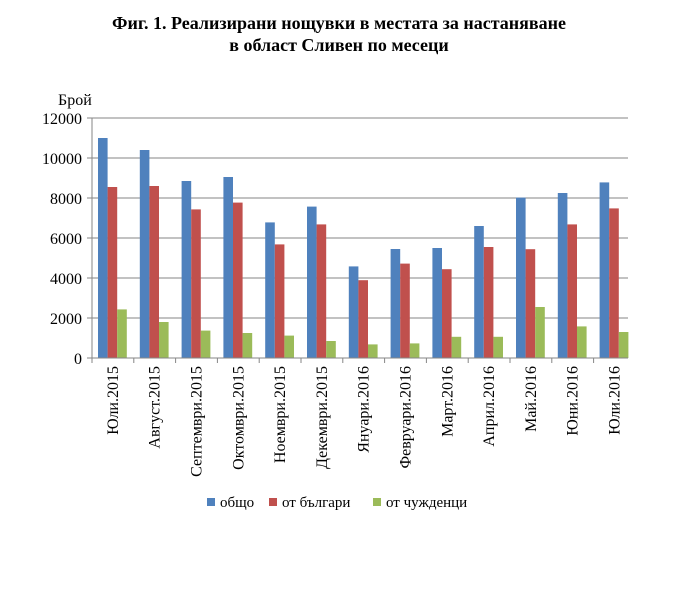 This screenshot has height=595, width=678. Describe the element at coordinates (426, 503) in the screenshot. I see `legend-label: от чужденци` at that location.